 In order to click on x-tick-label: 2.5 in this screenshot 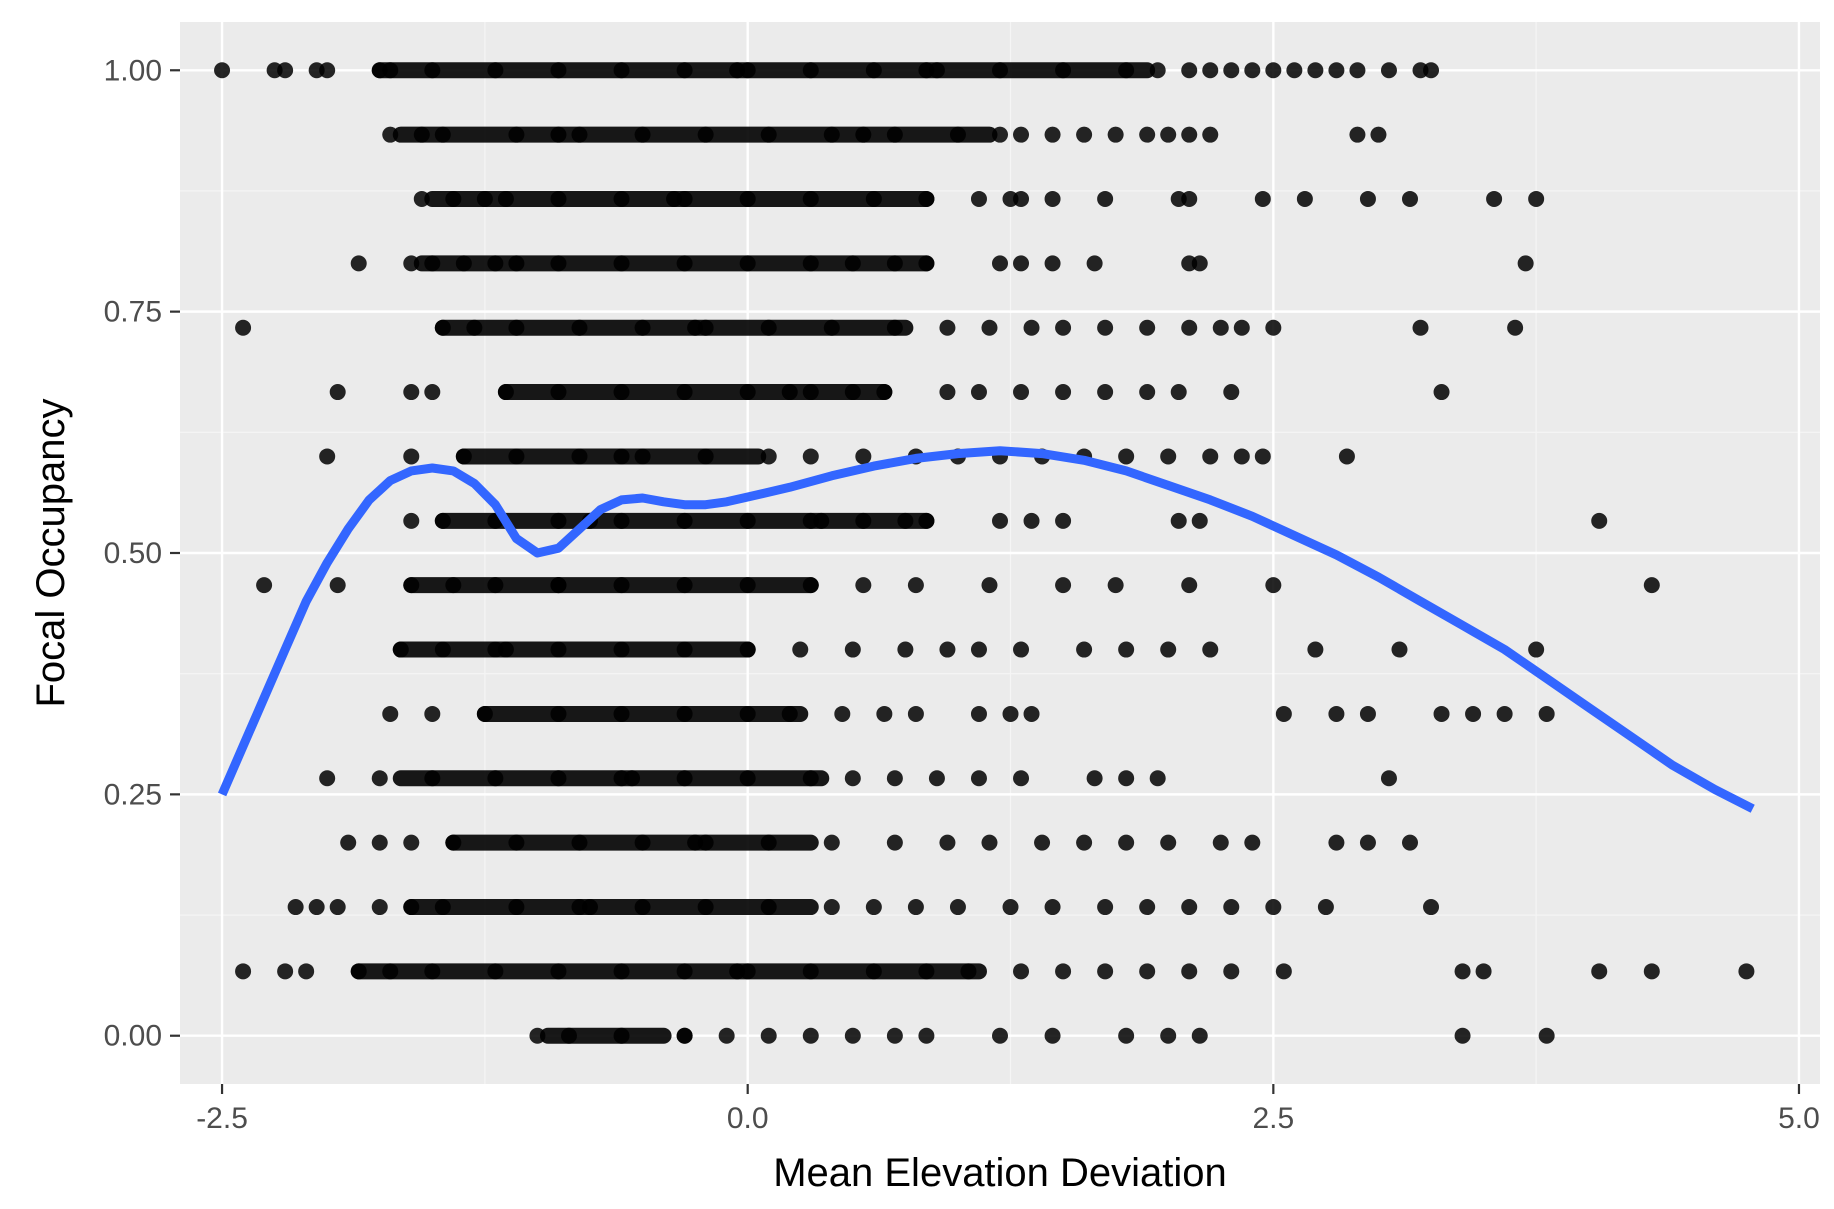, I will do `click(1273, 1118)`.